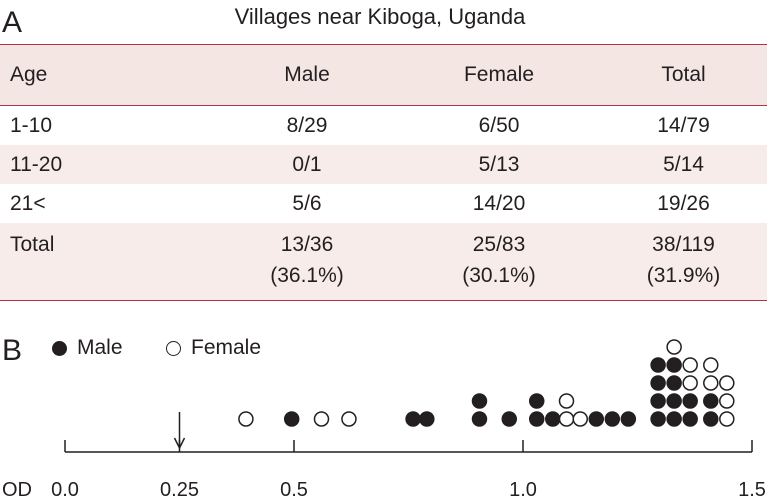 The width and height of the screenshot is (767, 502). Describe the element at coordinates (683, 244) in the screenshot. I see `overall-total-count: 38/119` at that location.